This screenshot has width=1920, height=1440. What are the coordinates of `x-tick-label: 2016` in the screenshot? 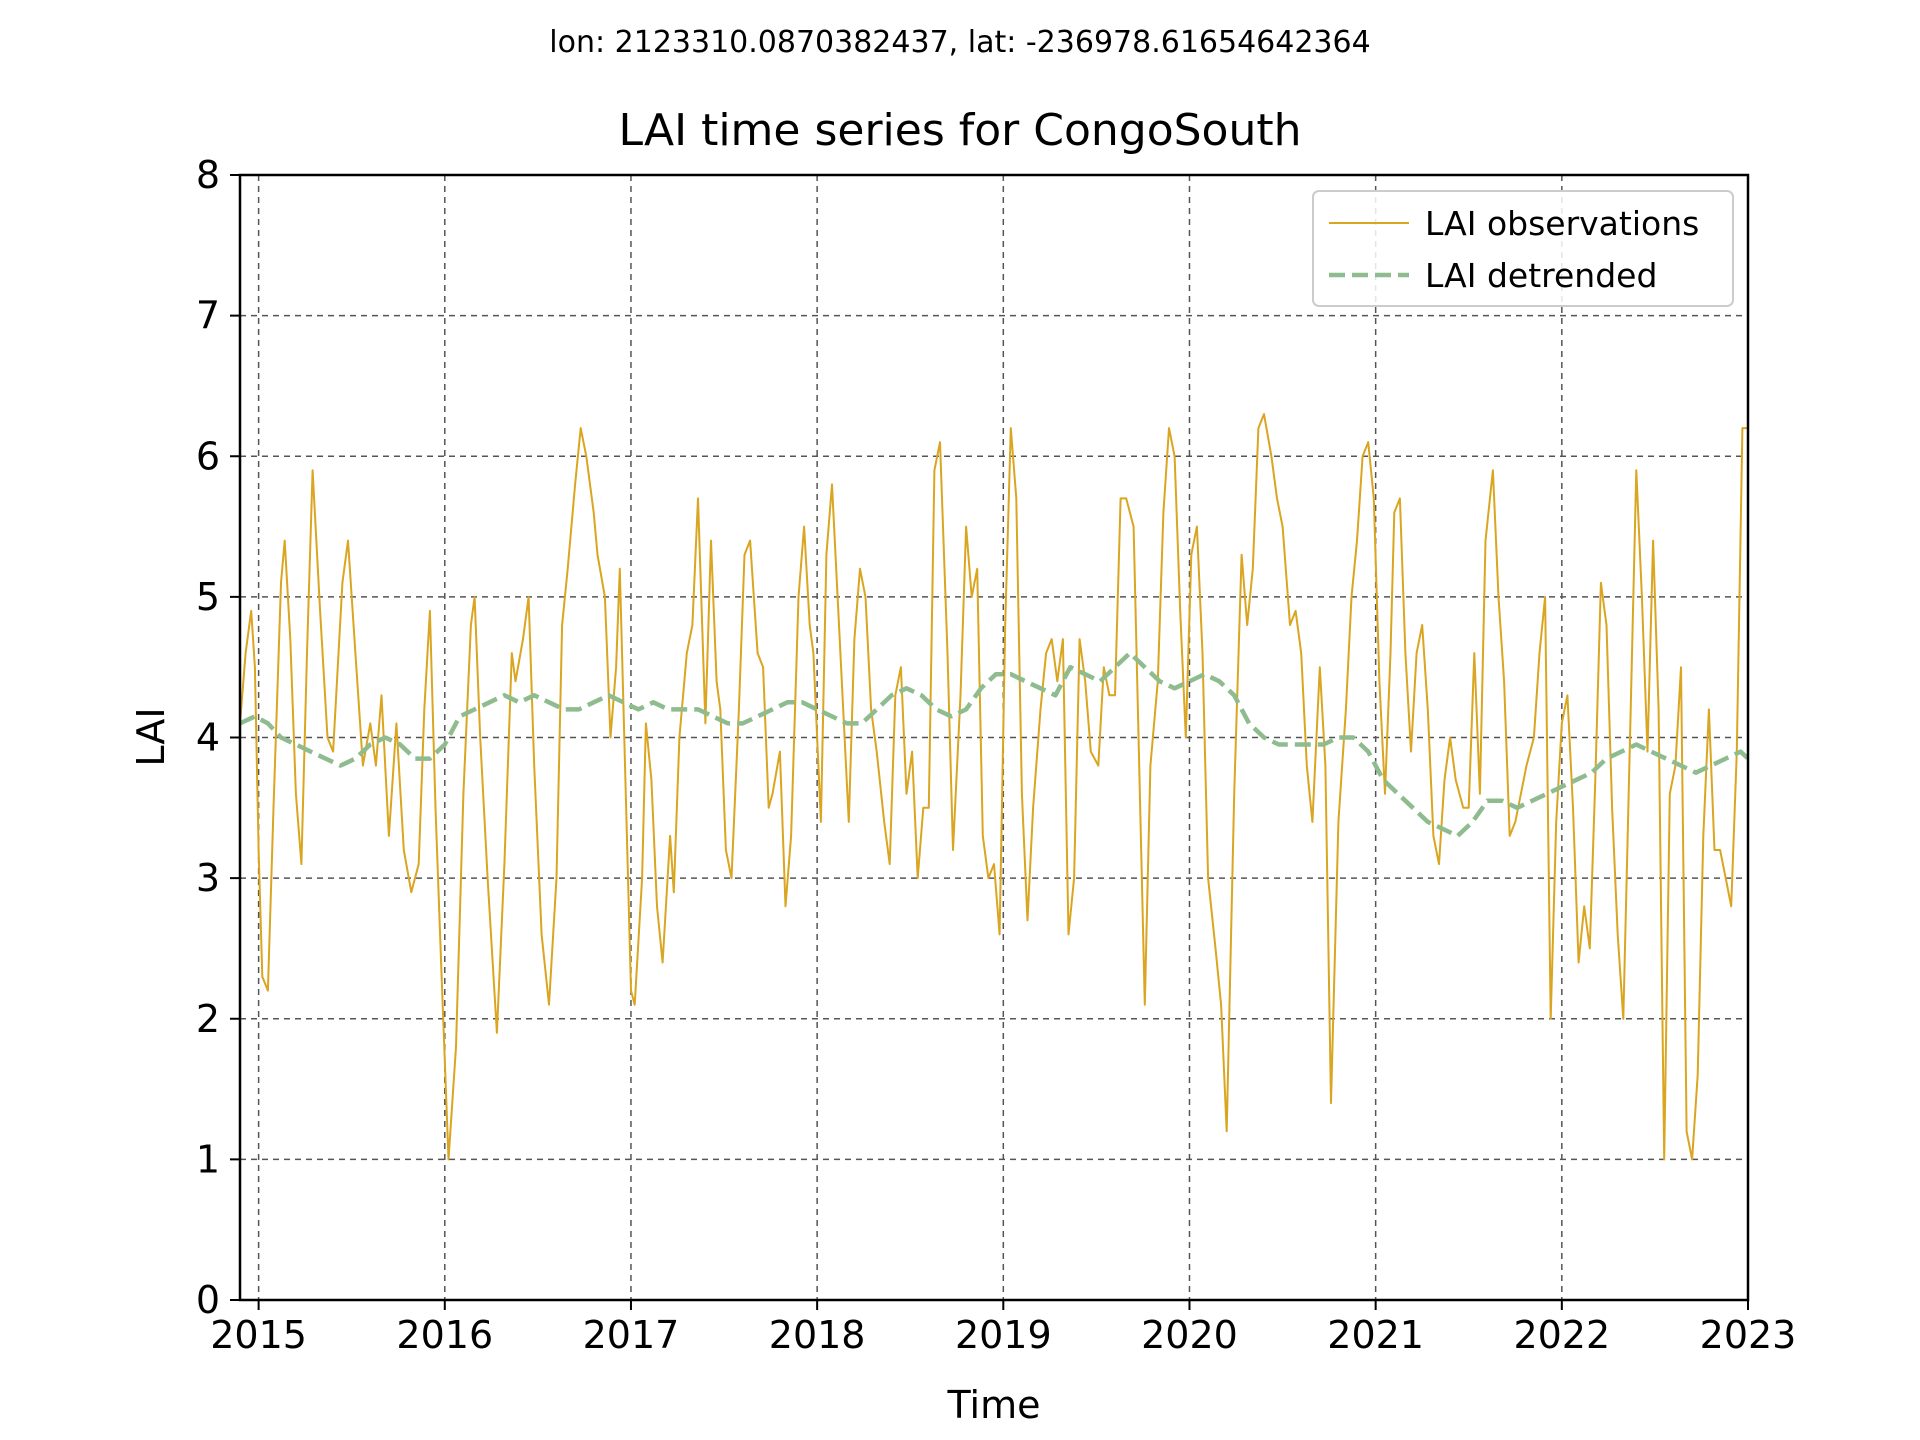 It's located at (444, 1335).